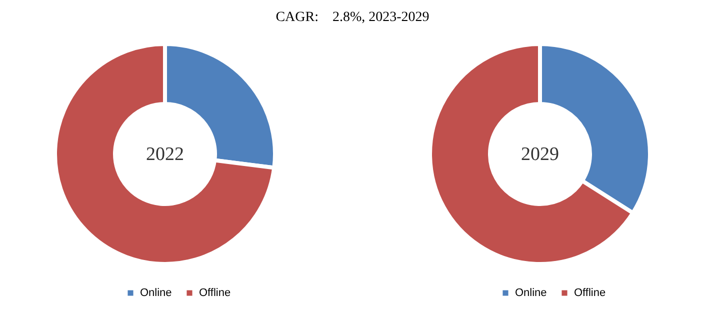  Describe the element at coordinates (165, 154) in the screenshot. I see `text: 2022` at that location.